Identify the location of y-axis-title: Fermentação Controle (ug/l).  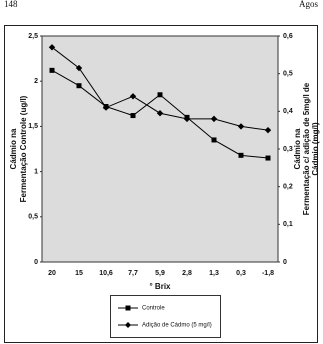
(23, 148).